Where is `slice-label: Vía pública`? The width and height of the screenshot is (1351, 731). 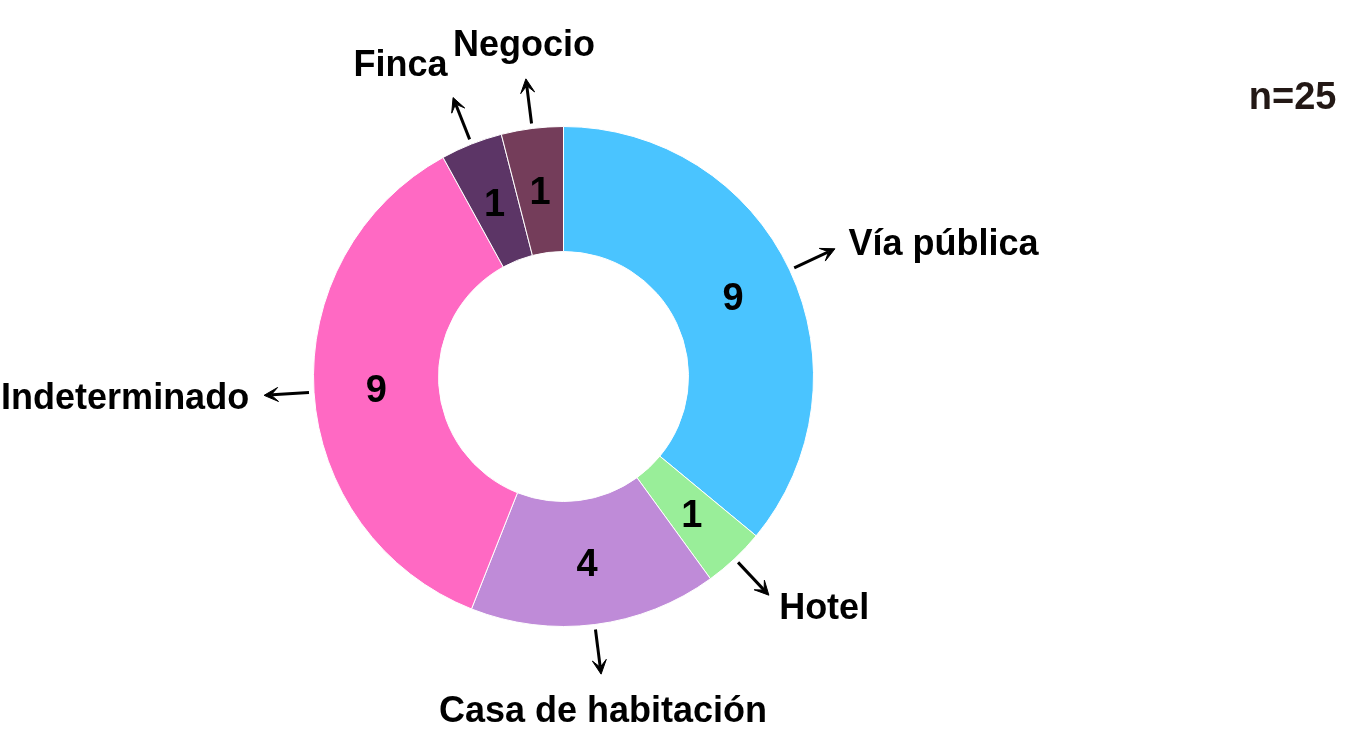 slice-label: Vía pública is located at coordinates (944, 242).